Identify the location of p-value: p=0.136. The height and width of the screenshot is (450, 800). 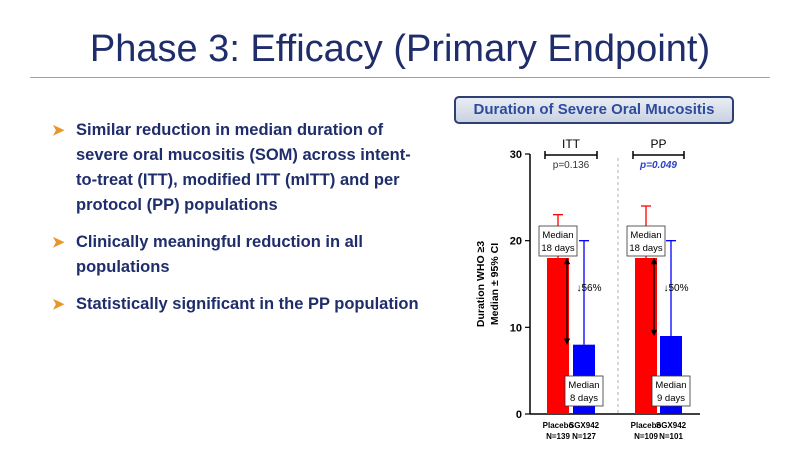
(571, 165).